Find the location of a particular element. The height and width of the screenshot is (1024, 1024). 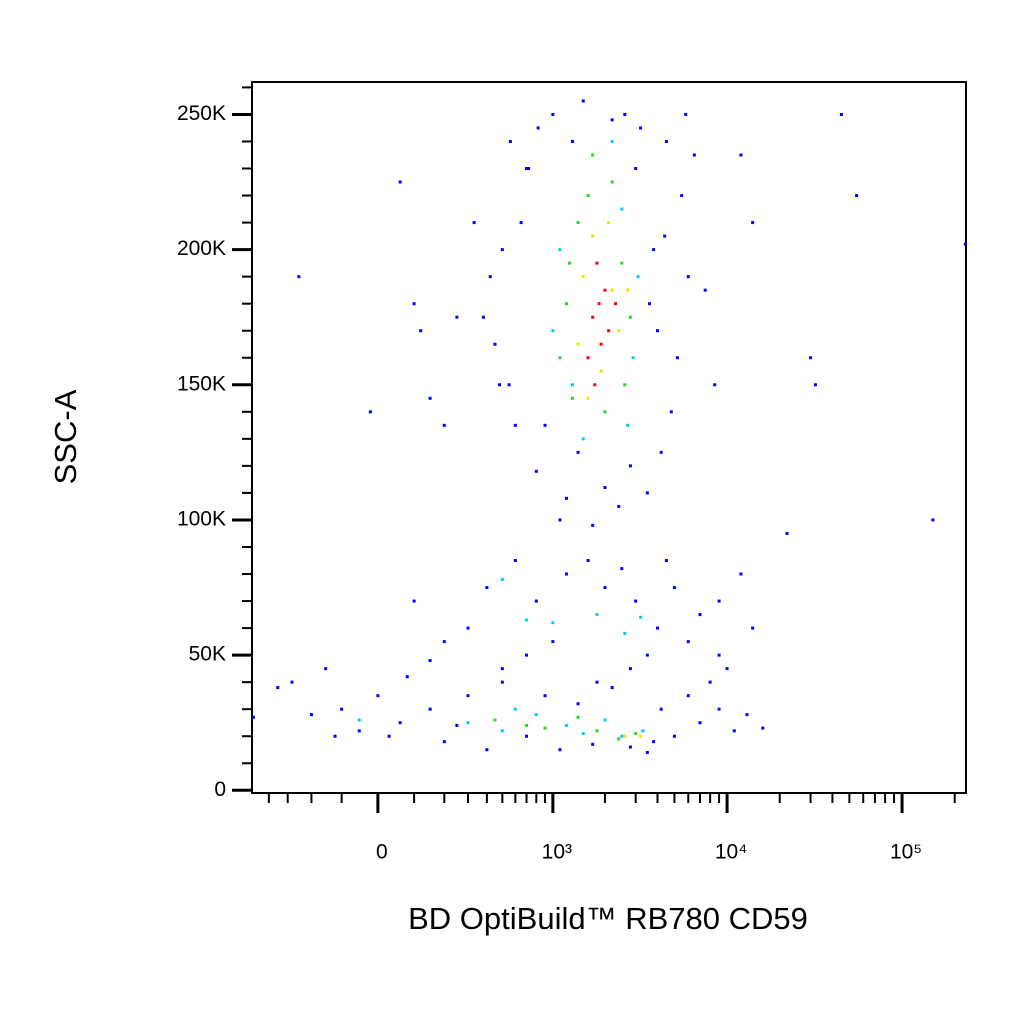

y-tick-label: 100K is located at coordinates (201, 519).